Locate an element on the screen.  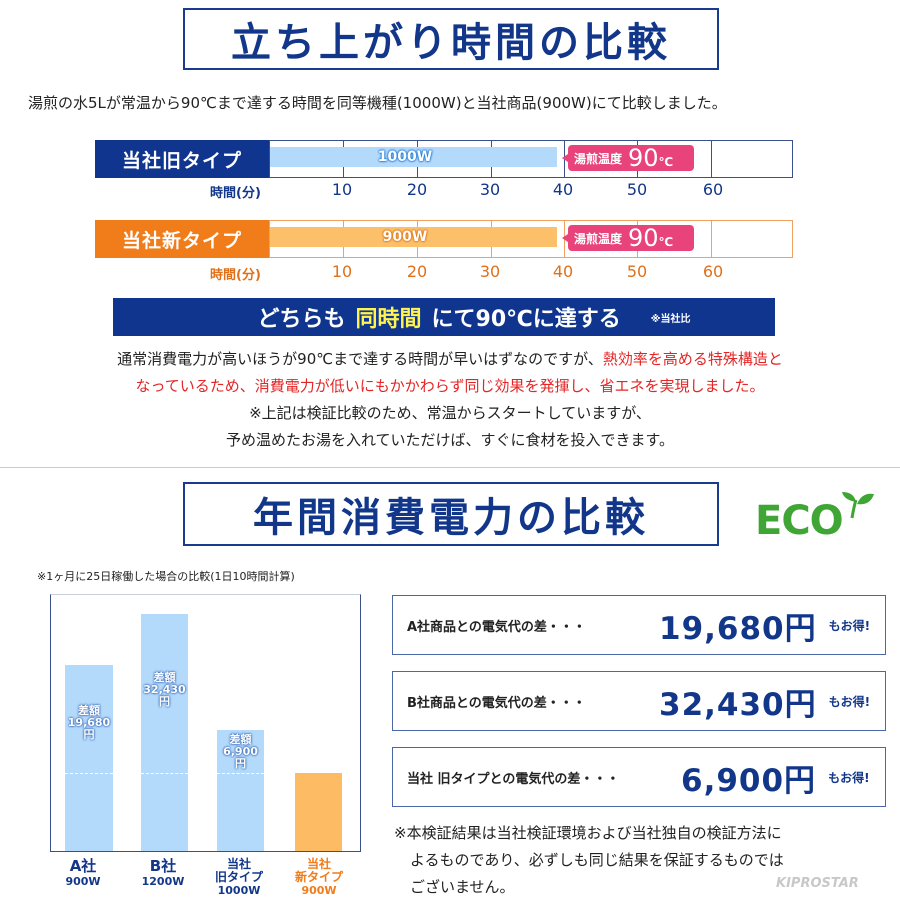
eco-logo: ECO is located at coordinates (820, 520).